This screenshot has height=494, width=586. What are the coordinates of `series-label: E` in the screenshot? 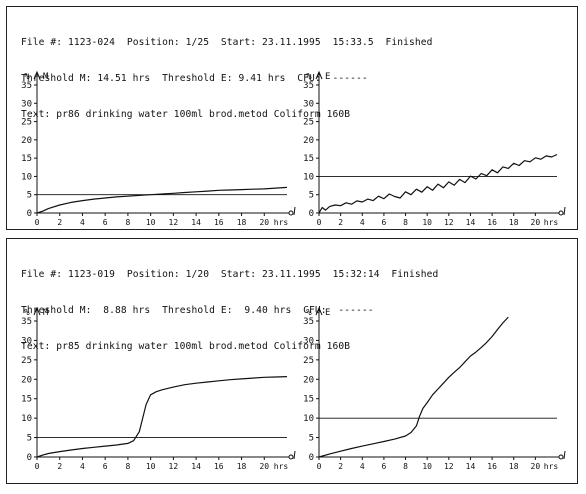 It's located at (327, 313).